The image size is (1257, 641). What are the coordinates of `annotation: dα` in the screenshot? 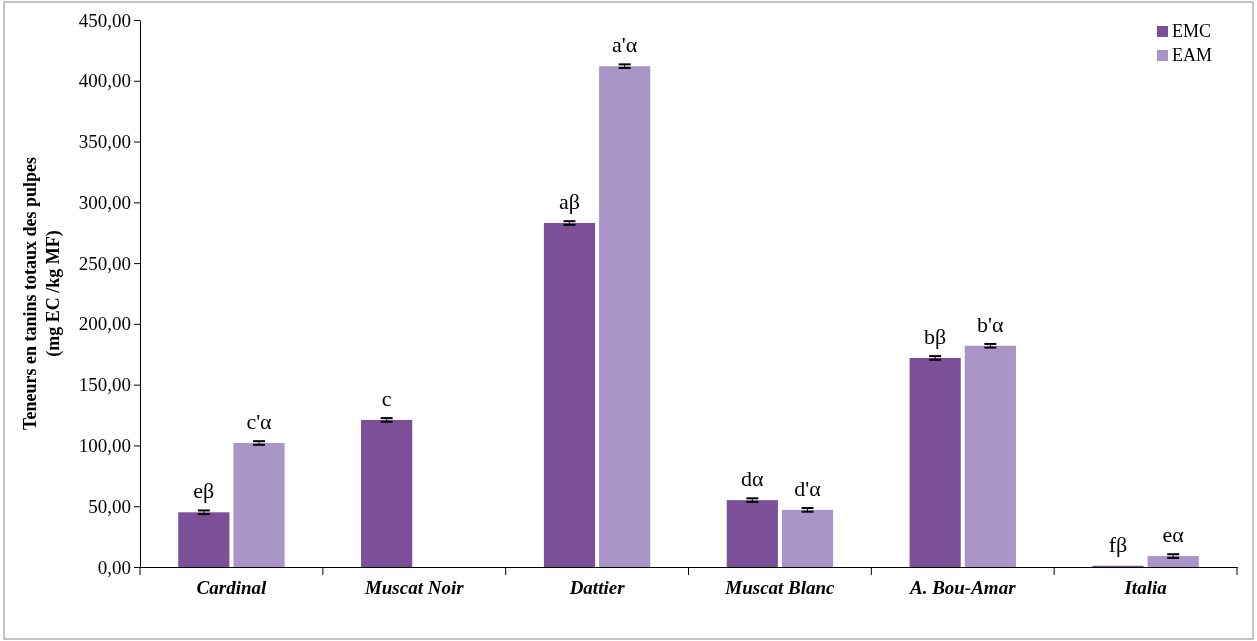 It's located at (753, 479).